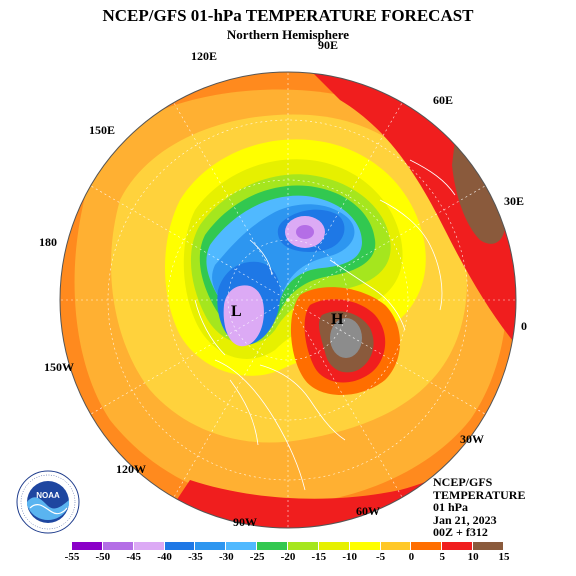  What do you see at coordinates (346, 338) in the screenshot?
I see `field-gray-high` at bounding box center [346, 338].